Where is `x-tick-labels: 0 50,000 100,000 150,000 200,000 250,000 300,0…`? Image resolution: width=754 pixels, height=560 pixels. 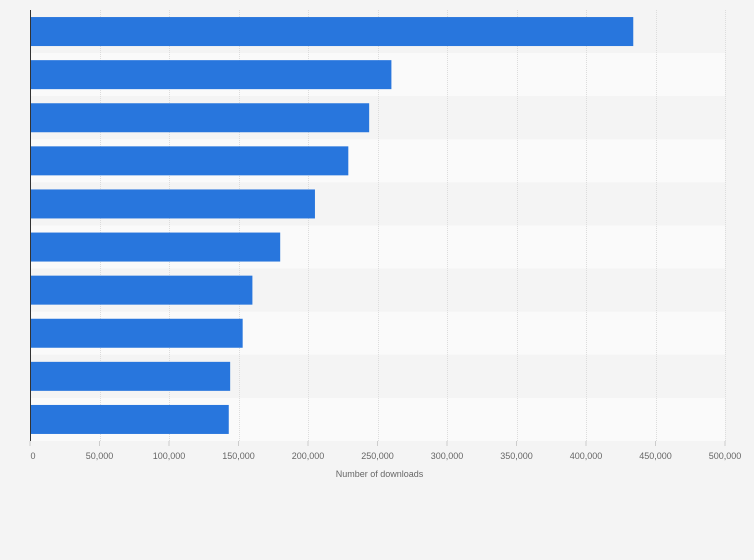
x-tick-labels: 0 50,000 100,000 150,000 200,000 250,000 300,0… is located at coordinates (385, 451).